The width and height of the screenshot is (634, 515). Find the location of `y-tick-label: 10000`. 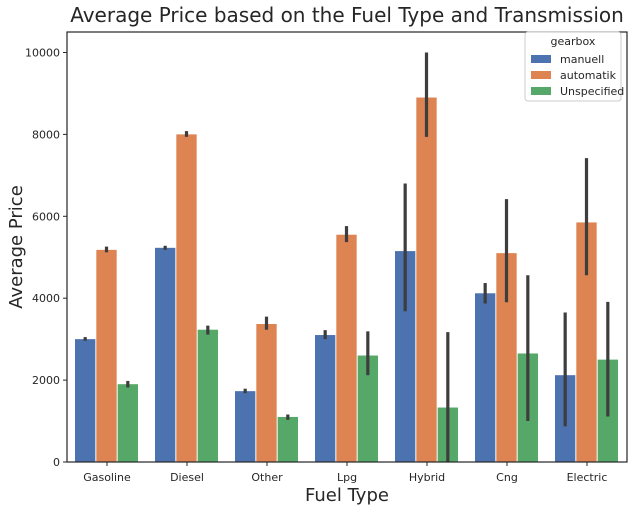

y-tick-label: 10000 is located at coordinates (42, 52).